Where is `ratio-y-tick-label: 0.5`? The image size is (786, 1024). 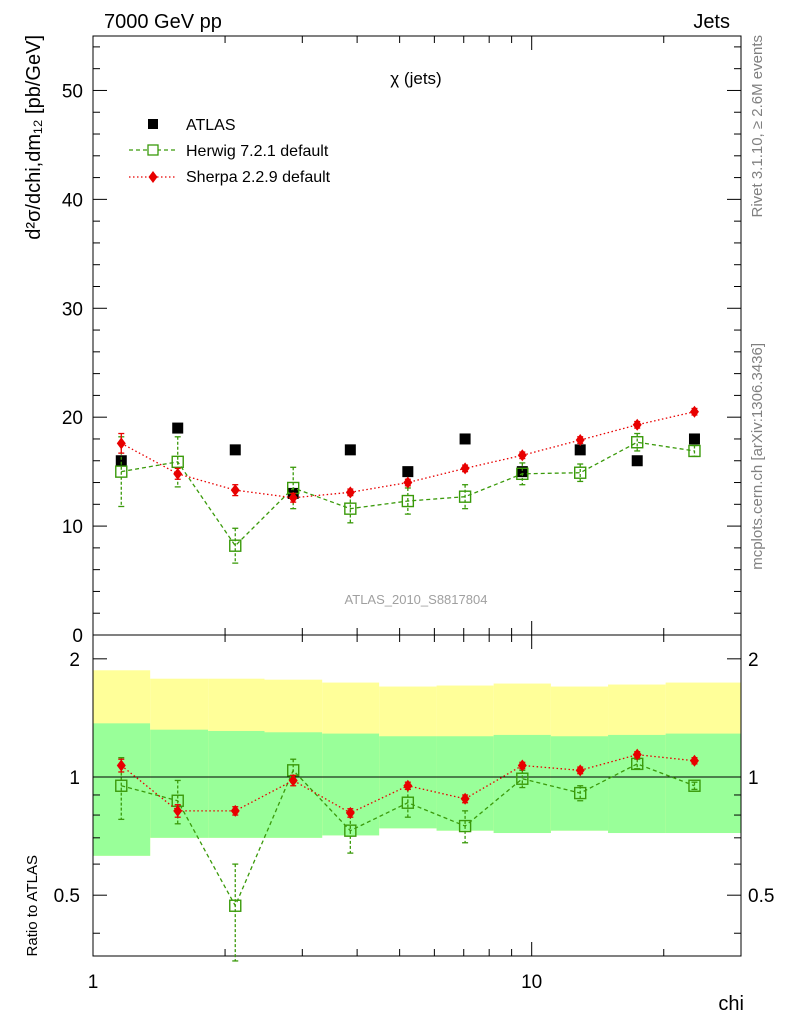
ratio-y-tick-label: 0.5 is located at coordinates (67, 896).